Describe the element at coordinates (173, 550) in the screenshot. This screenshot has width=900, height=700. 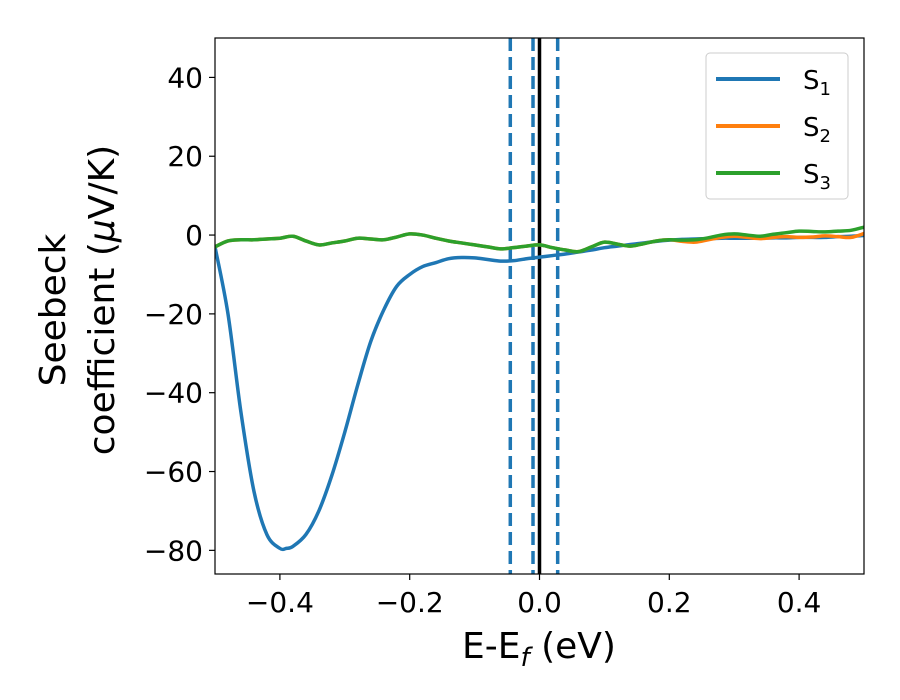
I see `y-tick-label: −80` at that location.